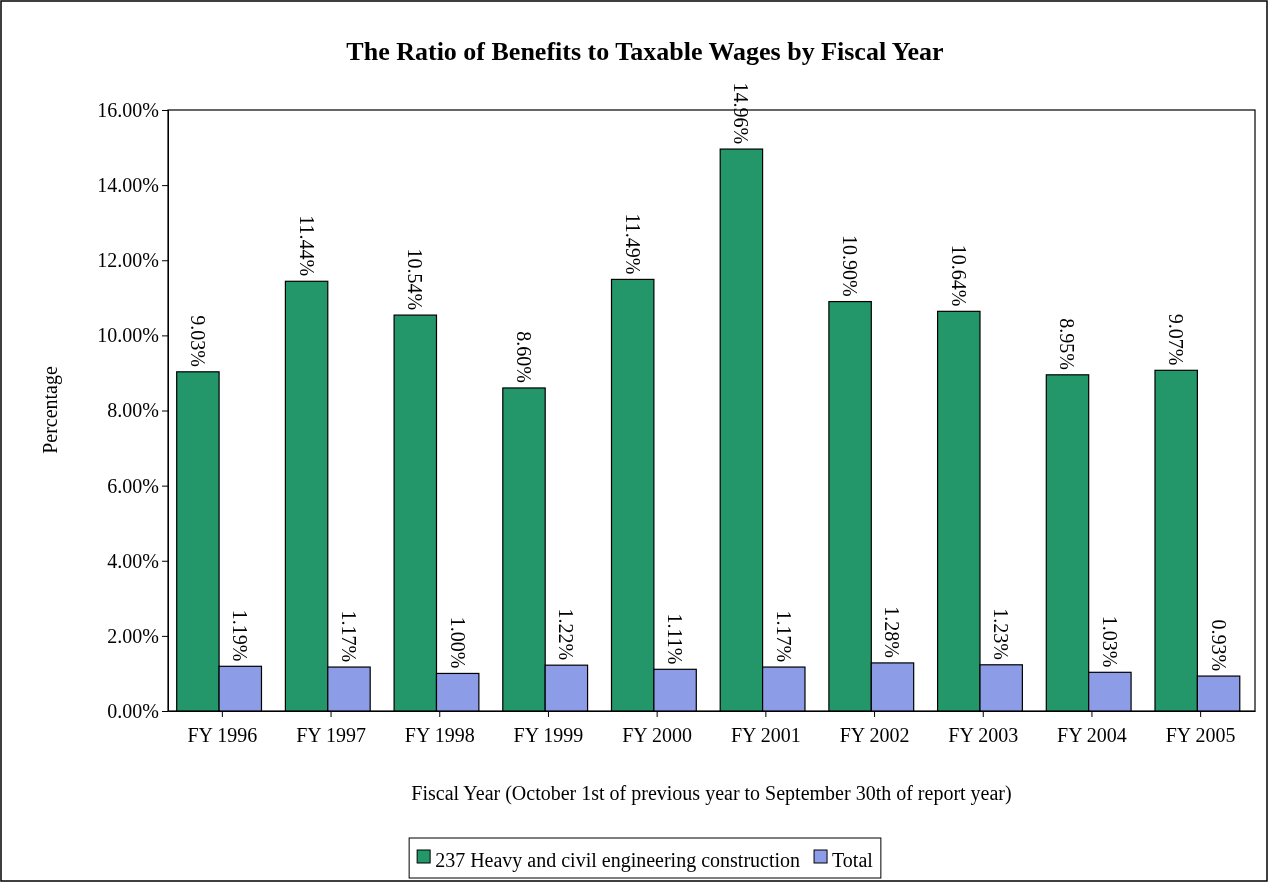 This screenshot has height=884, width=1270. Describe the element at coordinates (765, 735) in the screenshot. I see `x-tick-label: FY 2001` at that location.